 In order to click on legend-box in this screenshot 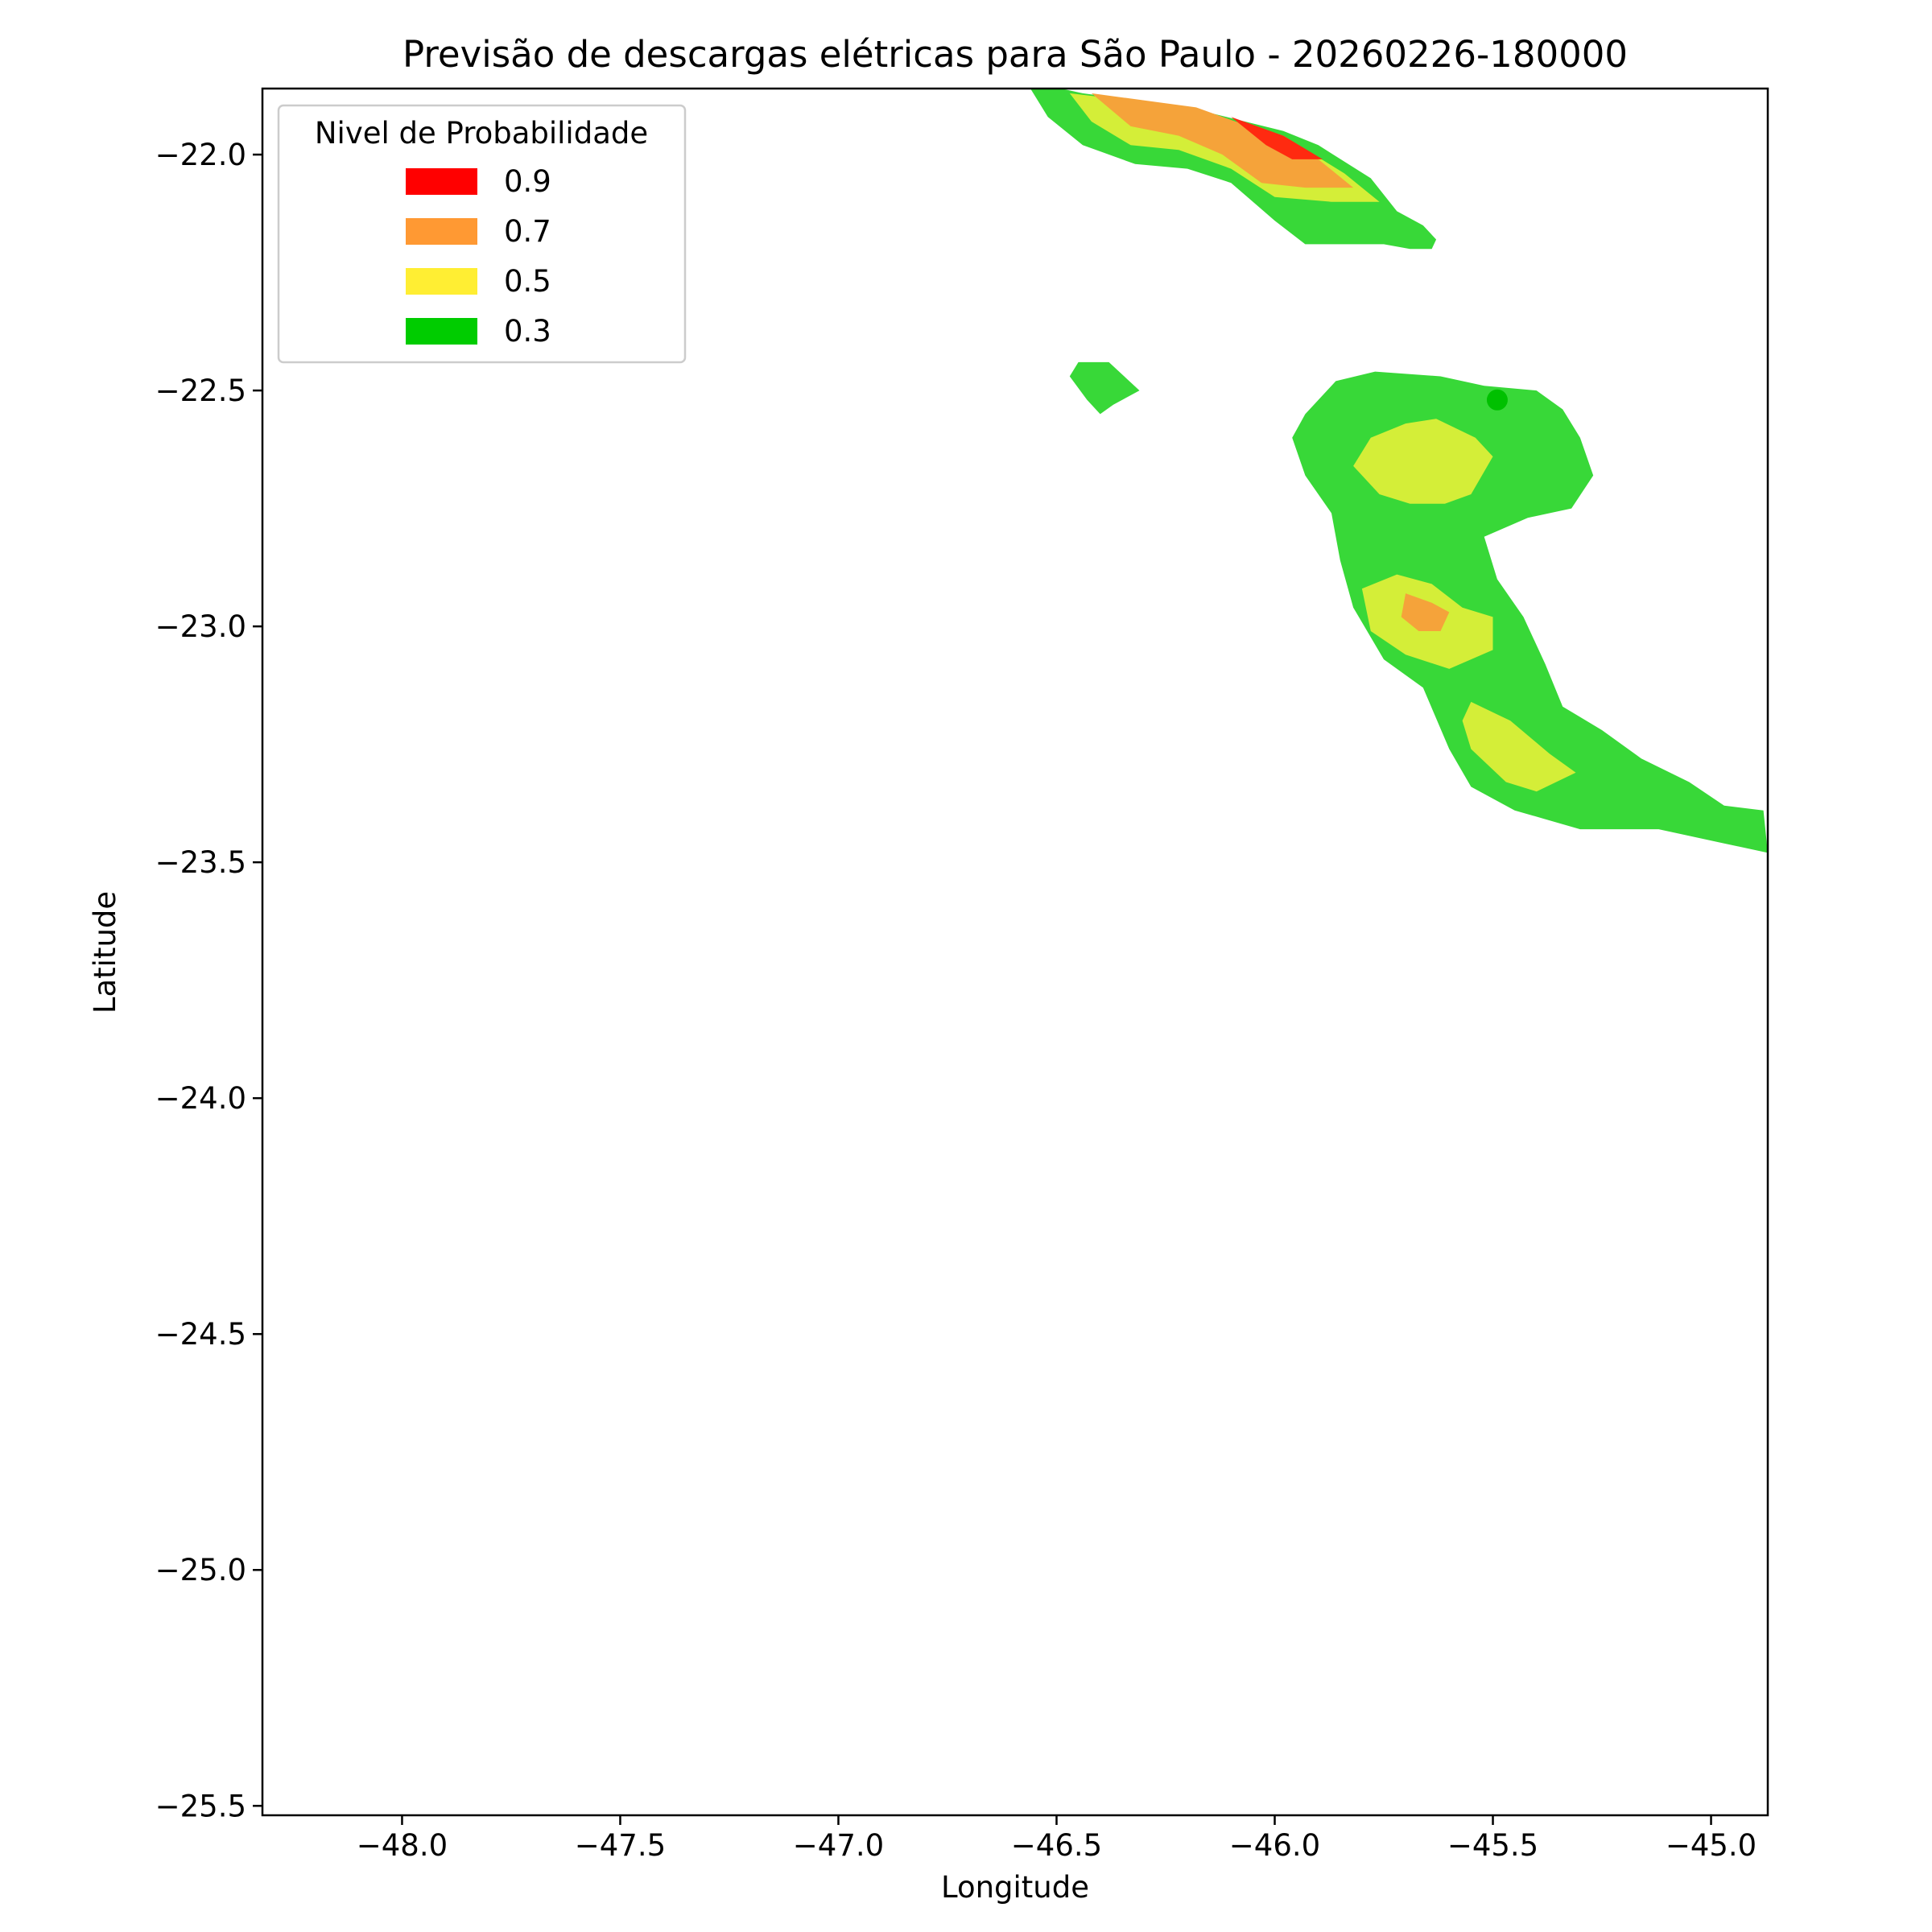, I will do `click(482, 234)`.